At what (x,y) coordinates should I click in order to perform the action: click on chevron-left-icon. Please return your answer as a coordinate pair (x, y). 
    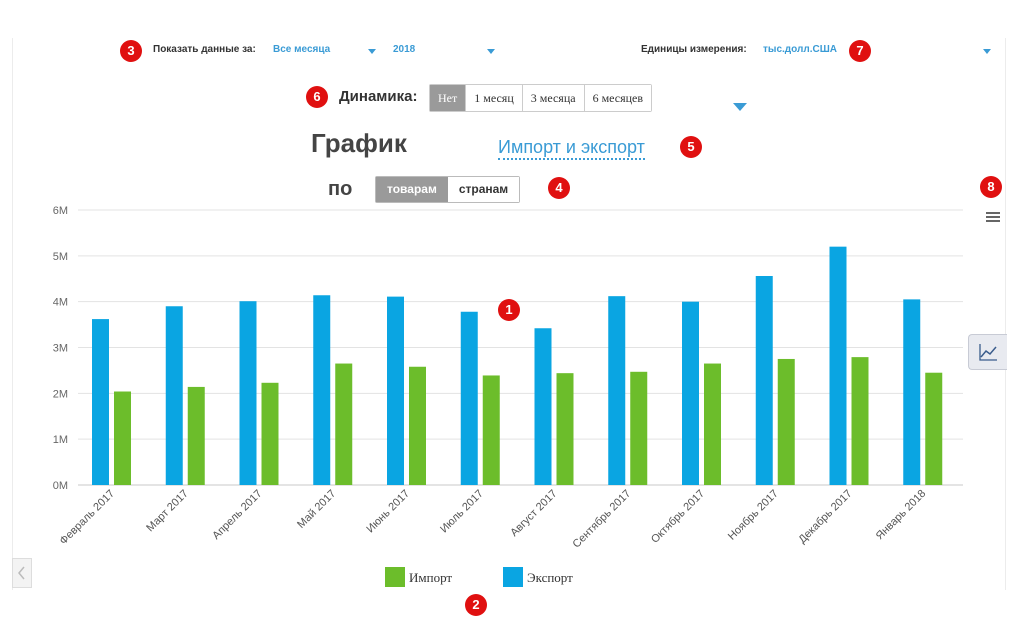
    Looking at the image, I should click on (21, 573).